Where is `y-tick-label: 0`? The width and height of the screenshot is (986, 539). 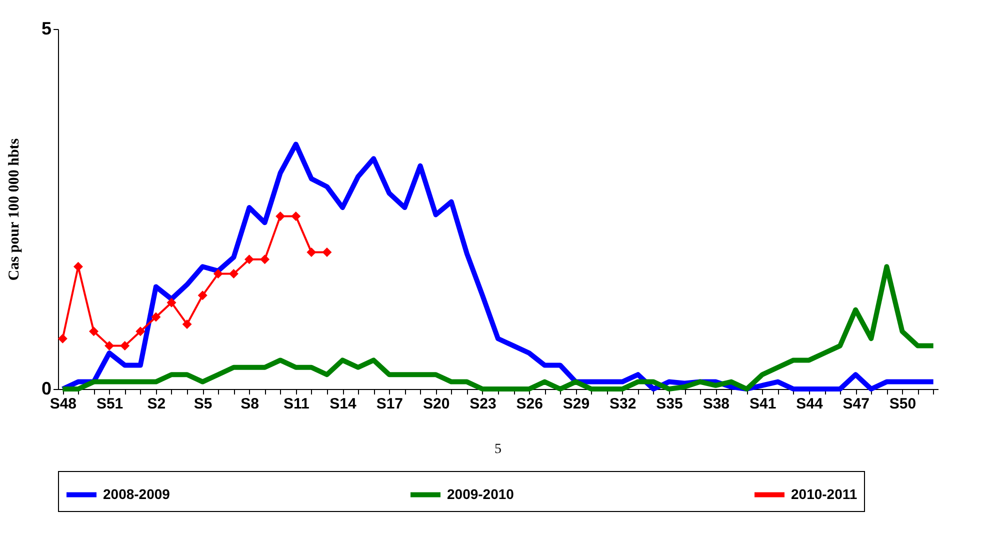
y-tick-label: 0 is located at coordinates (46, 388).